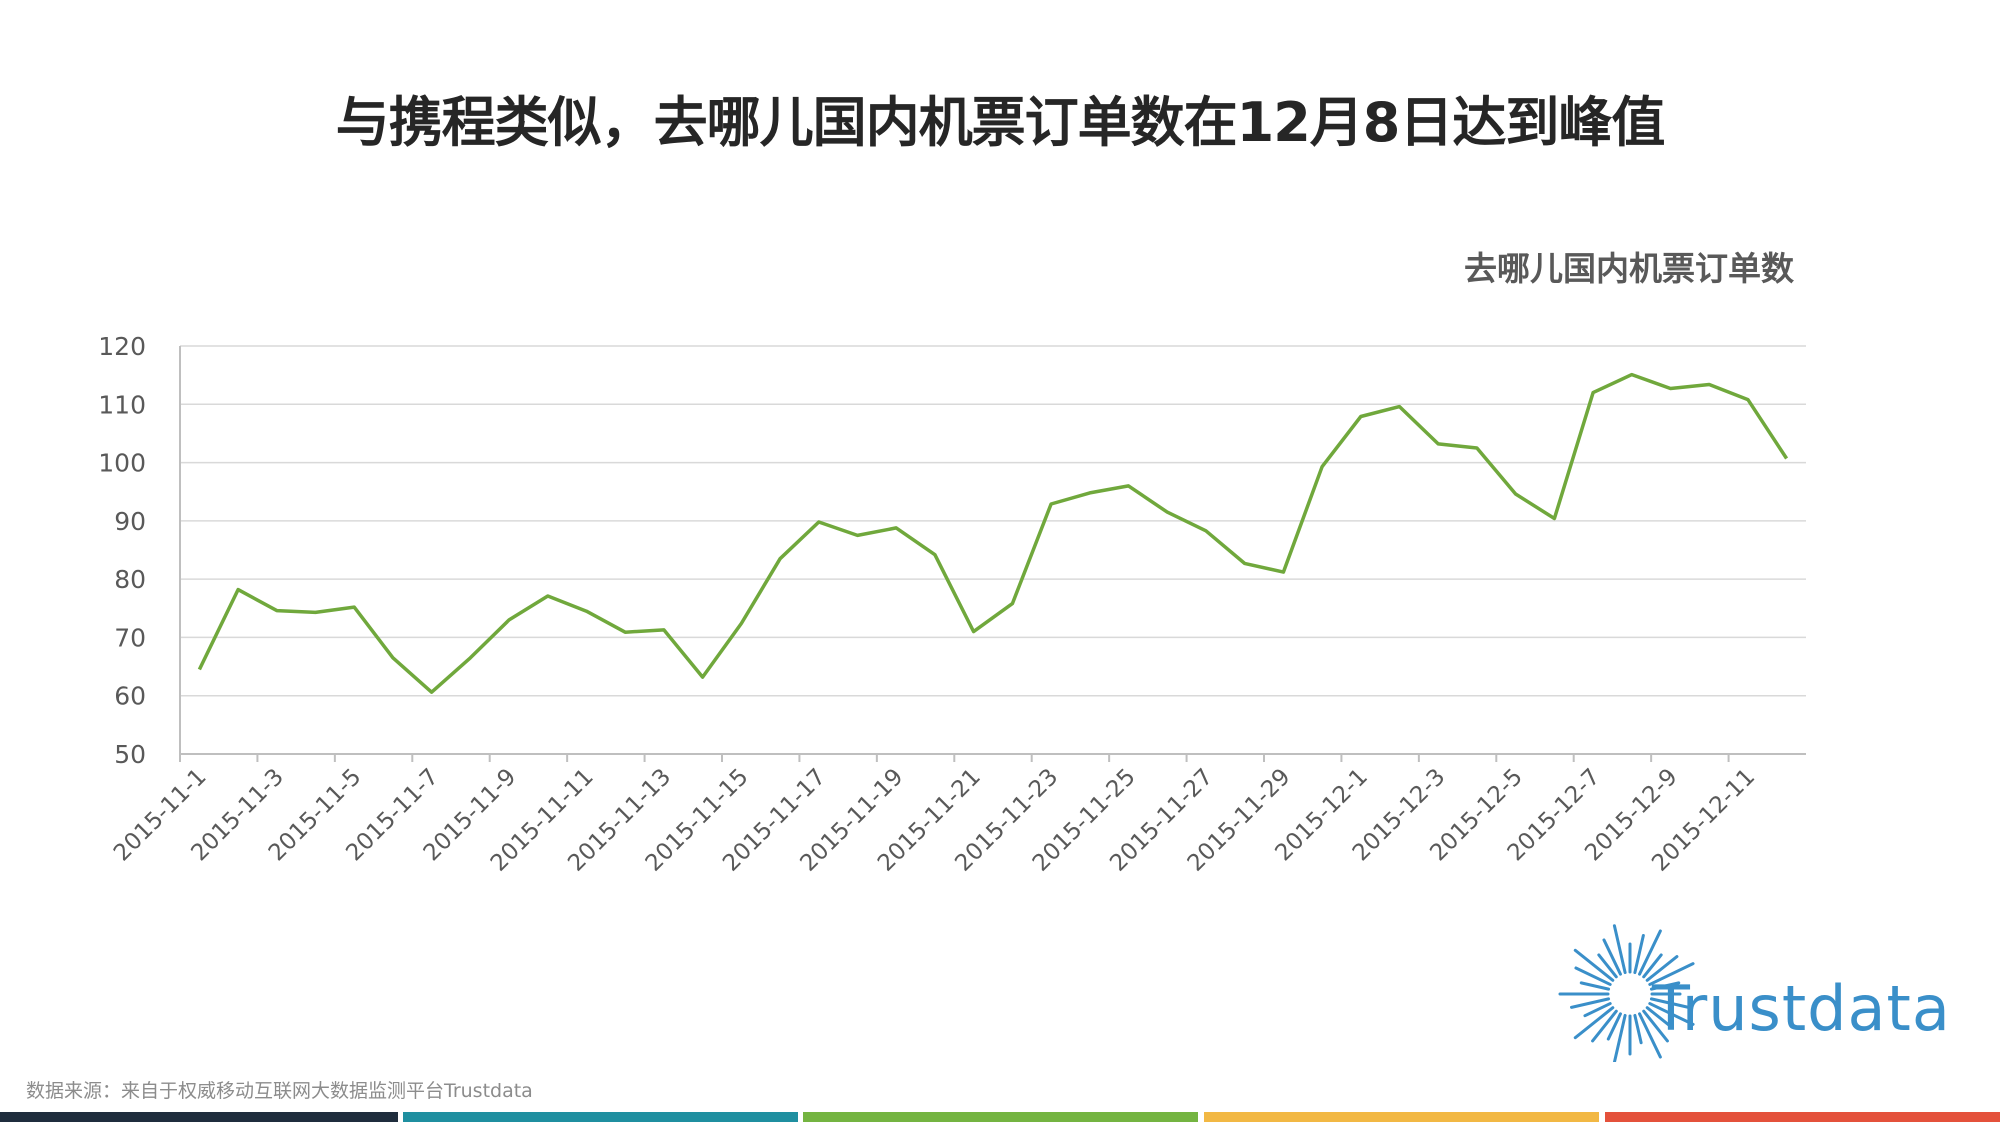 Image resolution: width=2000 pixels, height=1125 pixels. What do you see at coordinates (1000, 122) in the screenshot?
I see `page-title: 与携程类似，去哪儿国内机票订单数在12月8日达到峰值` at bounding box center [1000, 122].